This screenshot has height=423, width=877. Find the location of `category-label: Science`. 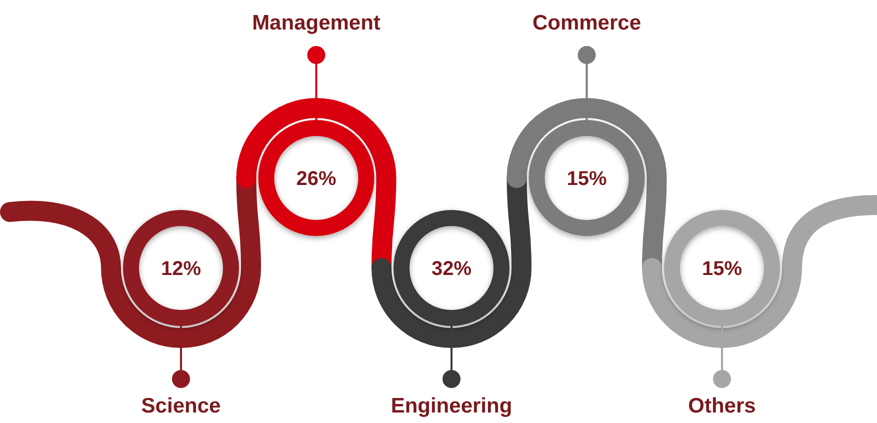

category-label: Science is located at coordinates (181, 406).